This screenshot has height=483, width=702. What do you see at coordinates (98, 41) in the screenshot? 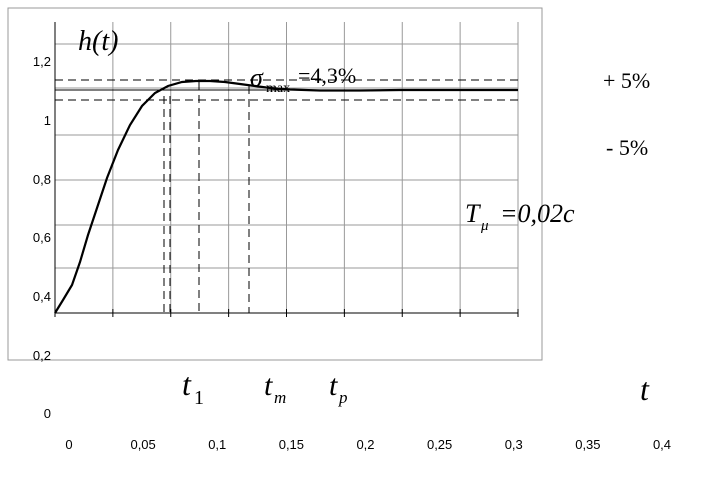
I see `y-axis-label: h(t)` at bounding box center [98, 41].